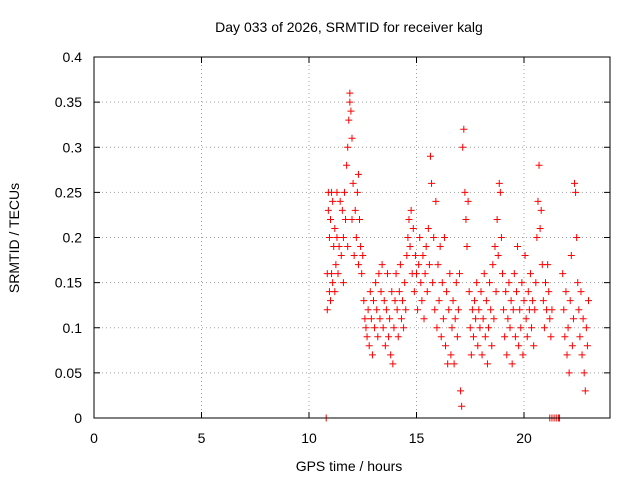 This screenshot has height=485, width=640. I want to click on x-tick-label: 0, so click(94, 438).